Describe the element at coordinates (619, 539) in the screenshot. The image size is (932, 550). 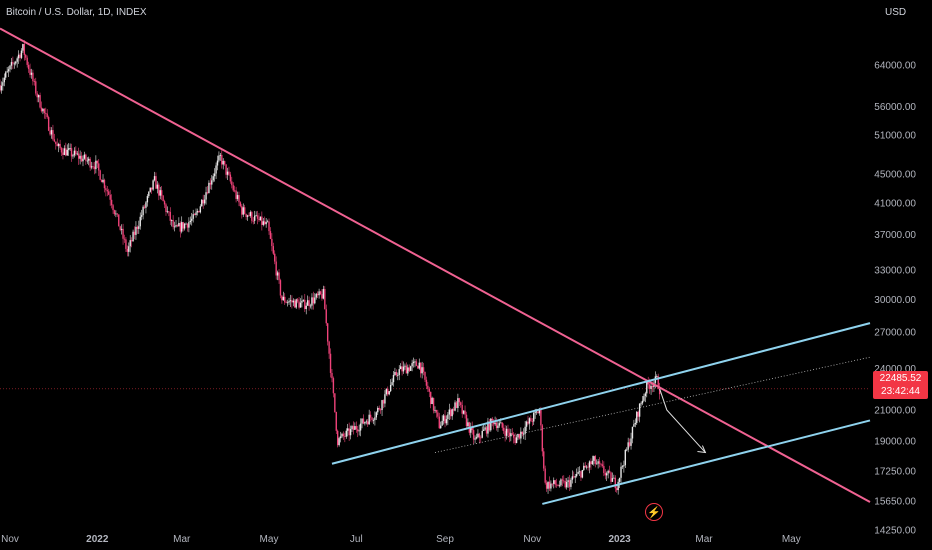
I see `x-tick-label: 2023` at that location.